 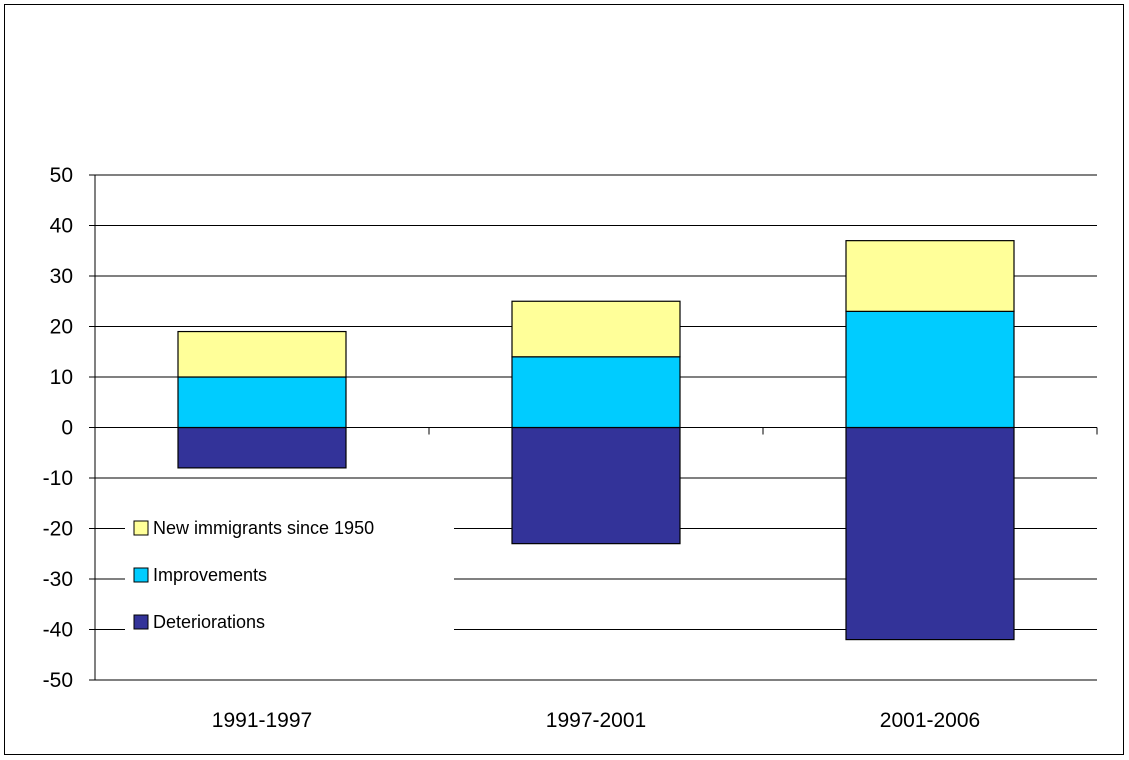 What do you see at coordinates (209, 622) in the screenshot?
I see `legend-label: Deteriorations` at bounding box center [209, 622].